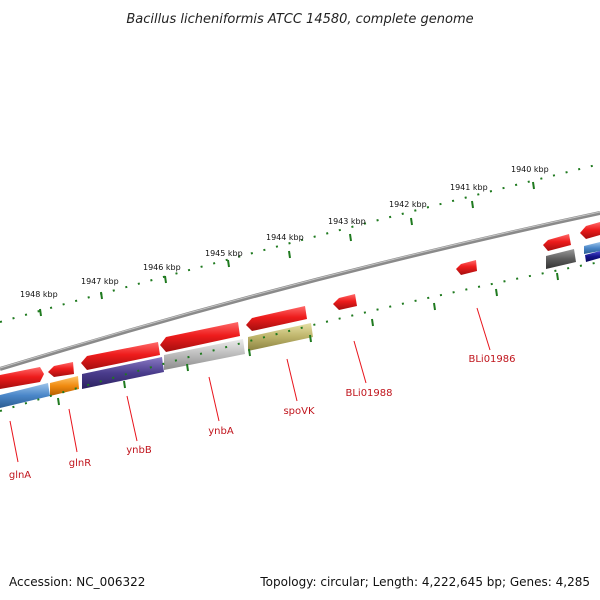  Describe the element at coordinates (25, 395) in the screenshot. I see `gene-feature-glnA` at that location.